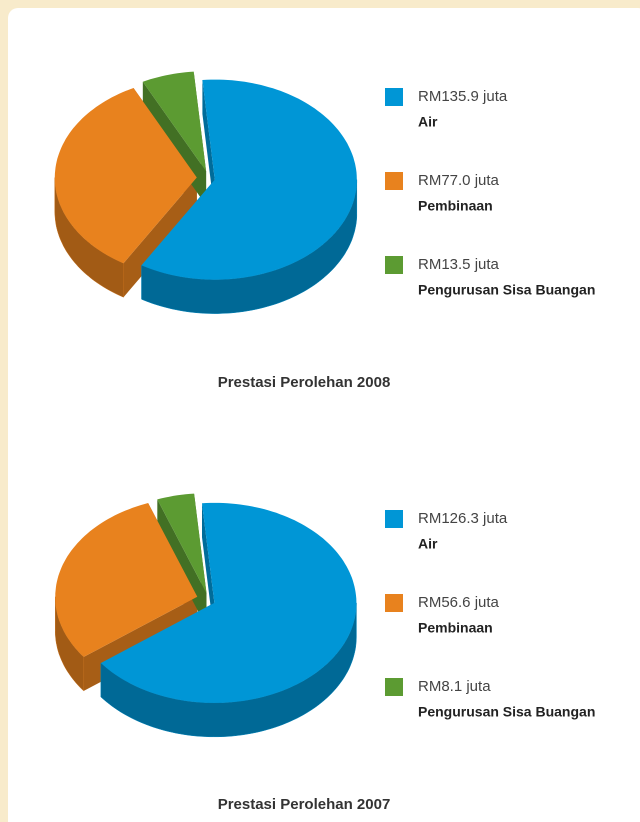 The image size is (640, 822). What do you see at coordinates (304, 804) in the screenshot?
I see `chart-title: Prestasi Perolehan 2007` at bounding box center [304, 804].